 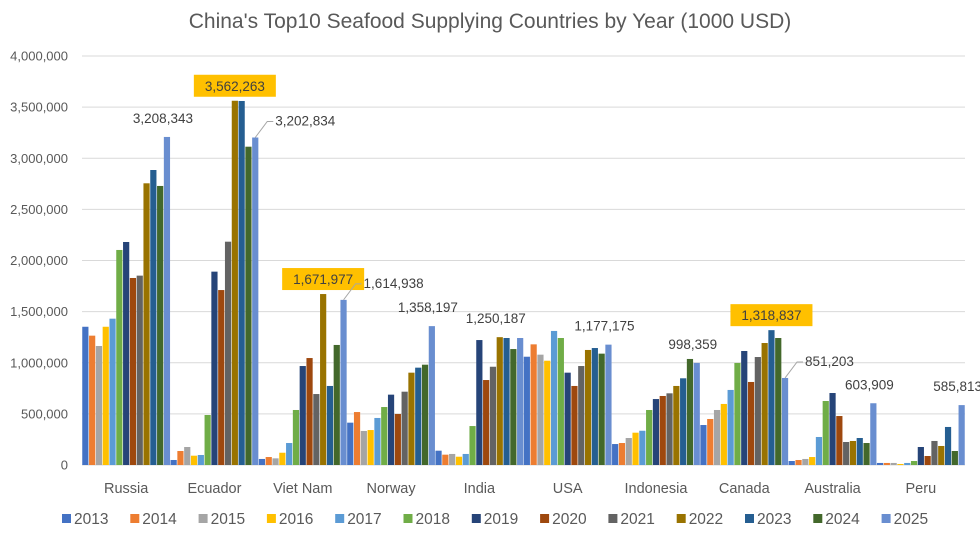 What do you see at coordinates (818, 518) in the screenshot?
I see `legend-swatch-2024` at bounding box center [818, 518].